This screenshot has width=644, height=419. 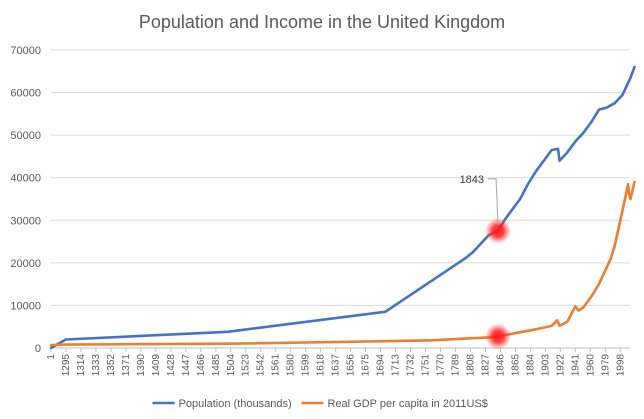 I want to click on x-tick-label: 1770, so click(x=440, y=365).